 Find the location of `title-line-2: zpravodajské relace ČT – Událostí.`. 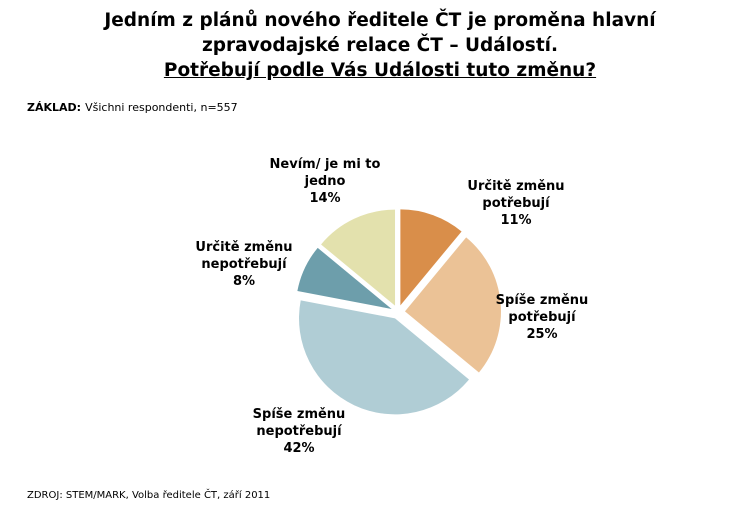

title-line-2: zpravodajské relace ČT – Událostí. is located at coordinates (380, 45).